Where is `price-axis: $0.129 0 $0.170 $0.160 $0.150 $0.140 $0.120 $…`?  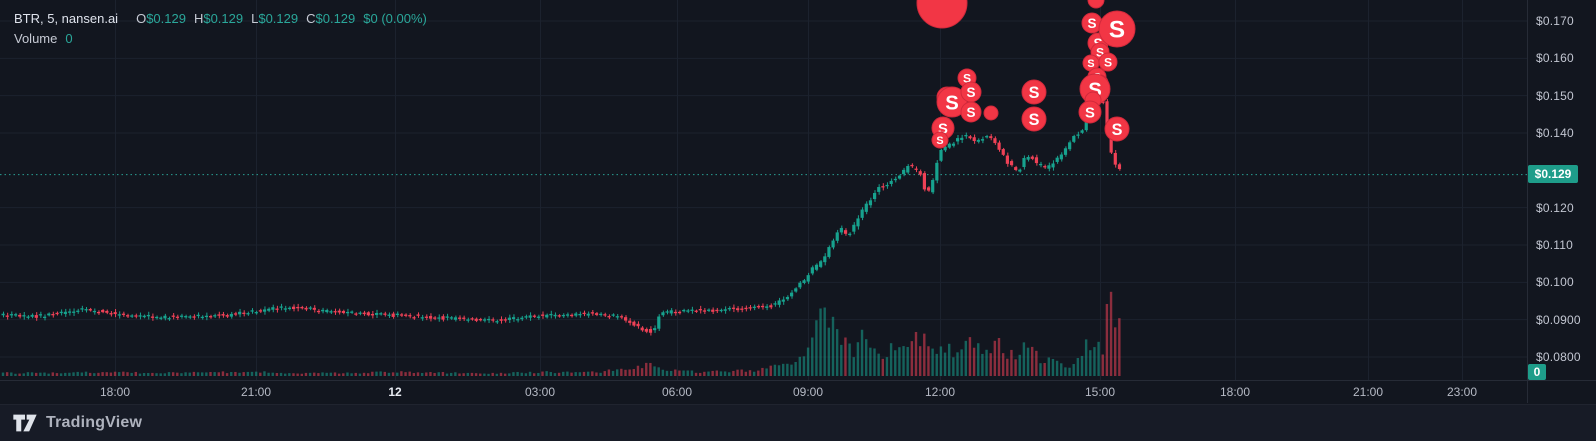 price-axis: $0.129 0 $0.170 $0.160 $0.150 $0.140 $0.120 $… is located at coordinates (1562, 190).